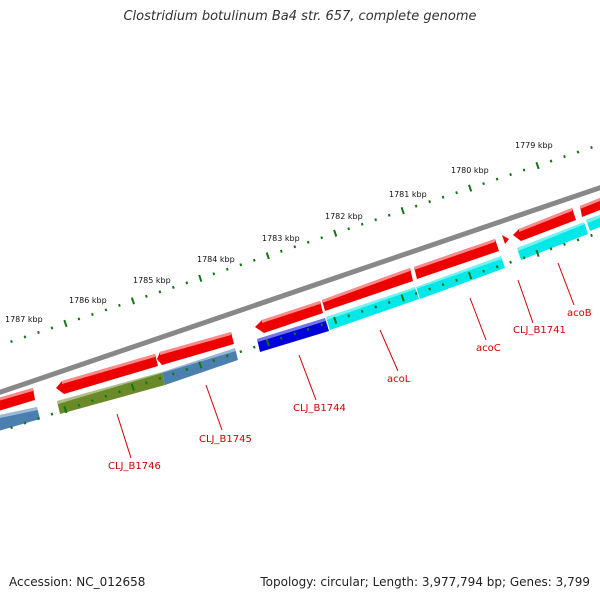 Image resolution: width=600 pixels, height=600 pixels. What do you see at coordinates (319, 408) in the screenshot?
I see `gene-label-clj-b1744: CLJ_B1744` at bounding box center [319, 408].